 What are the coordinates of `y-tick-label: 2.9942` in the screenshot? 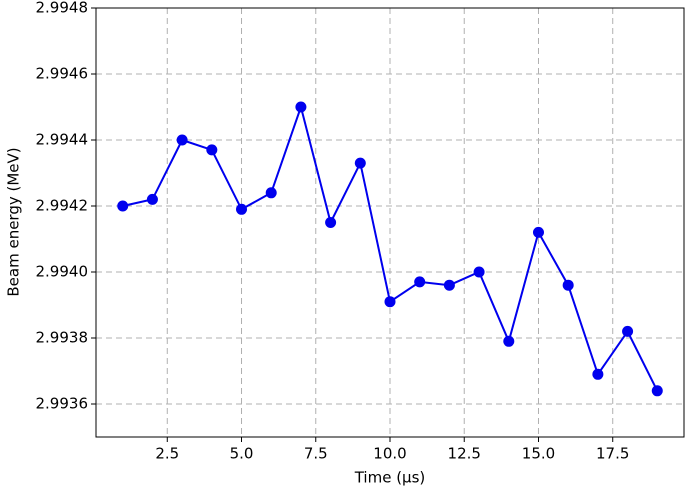 It's located at (62, 206).